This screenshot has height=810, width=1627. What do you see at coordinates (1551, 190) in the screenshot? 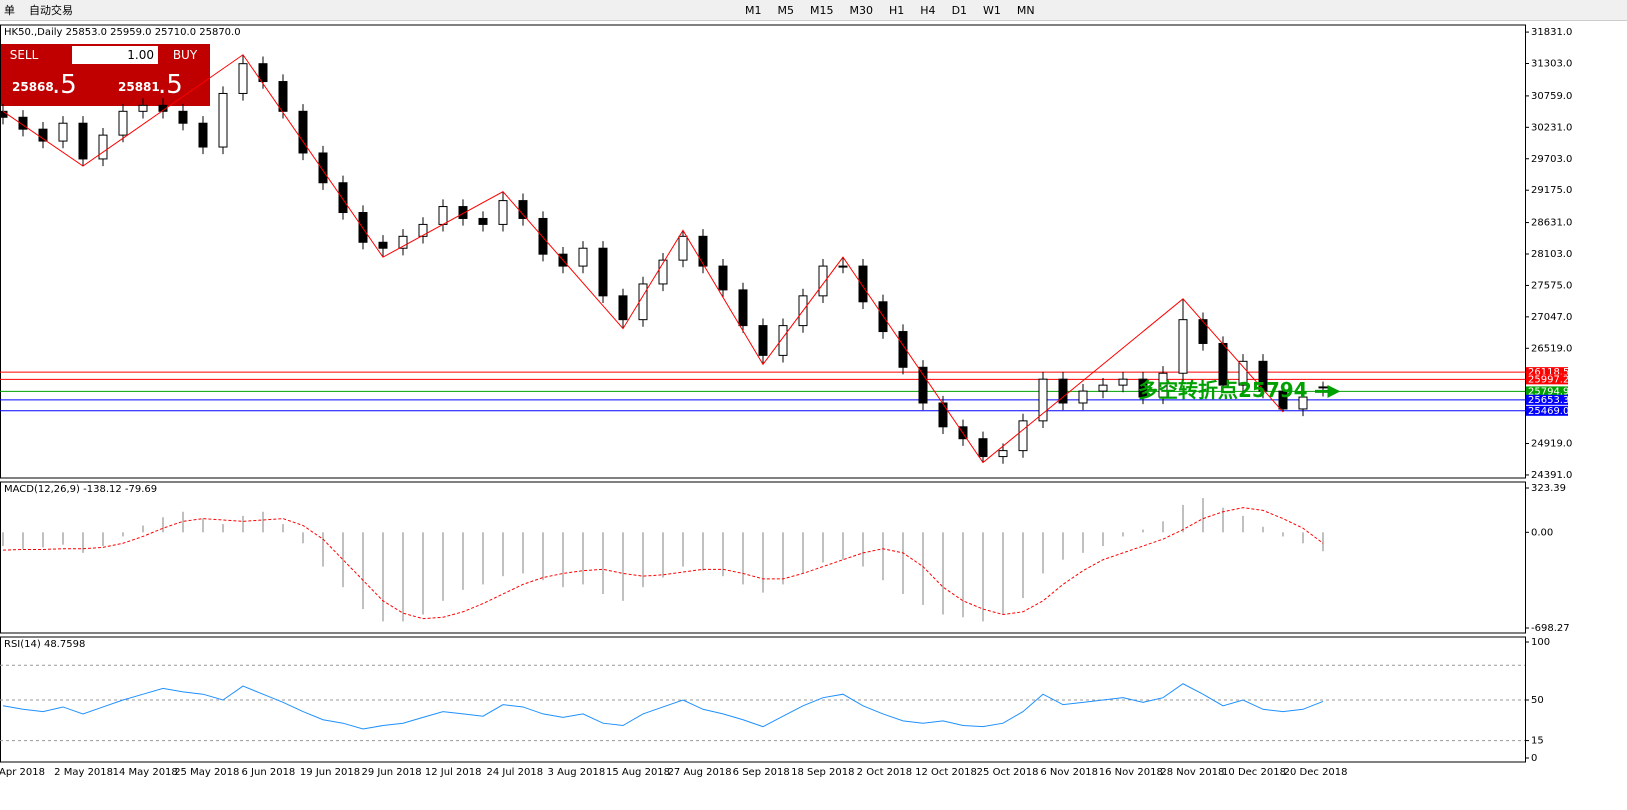
I see `y-tick-label: 29175.0` at bounding box center [1551, 190].